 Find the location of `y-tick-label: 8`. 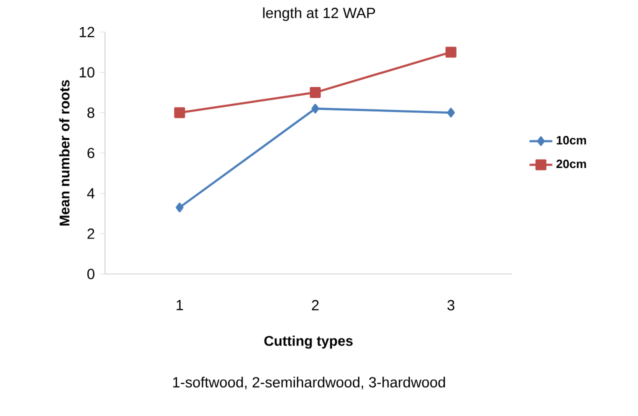

y-tick-label: 8 is located at coordinates (90, 112).